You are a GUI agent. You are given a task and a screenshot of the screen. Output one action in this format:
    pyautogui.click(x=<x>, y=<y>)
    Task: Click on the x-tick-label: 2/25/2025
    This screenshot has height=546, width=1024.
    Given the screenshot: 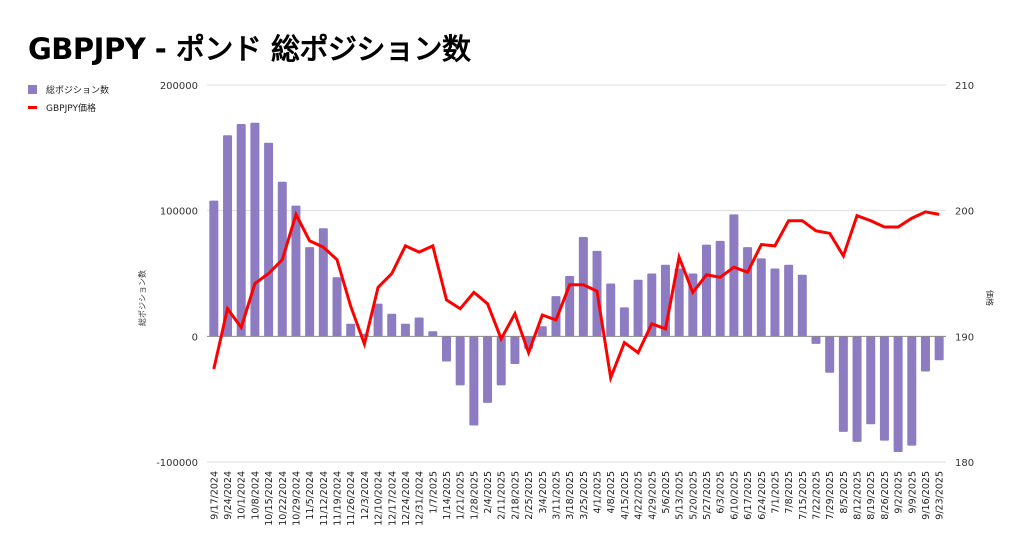 What is the action you would take?
    pyautogui.click(x=529, y=495)
    